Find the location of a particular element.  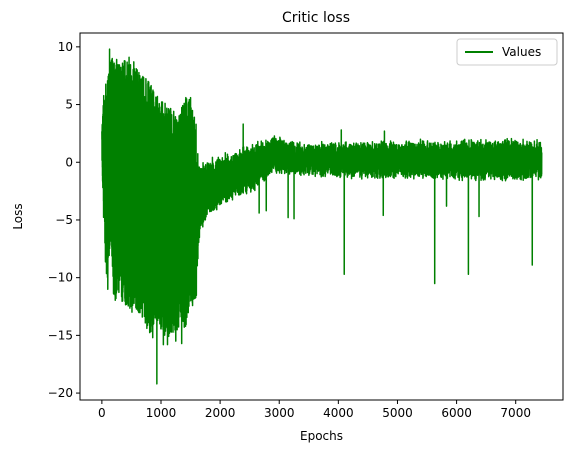

y-tick-label: 5 is located at coordinates (69, 105).